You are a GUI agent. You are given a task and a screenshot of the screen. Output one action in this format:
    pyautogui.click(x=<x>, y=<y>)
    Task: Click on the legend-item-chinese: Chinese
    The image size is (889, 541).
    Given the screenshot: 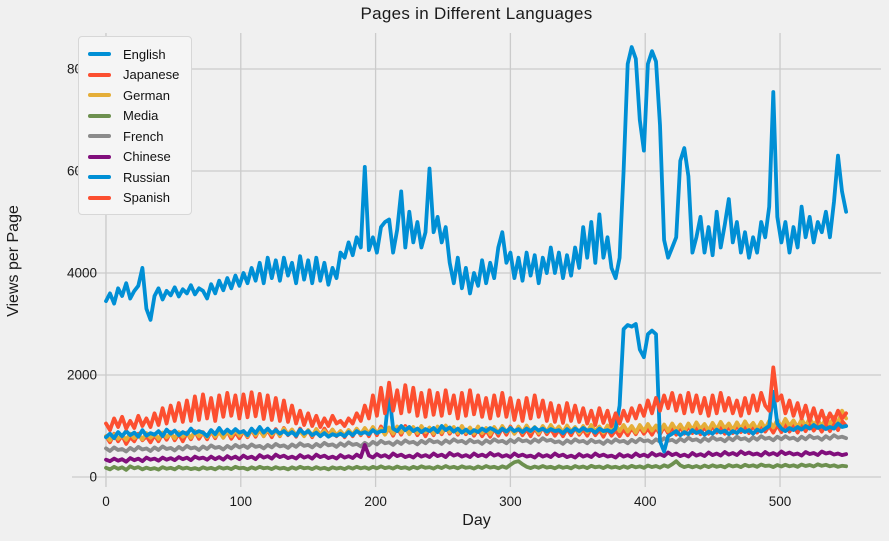 What is the action you would take?
    pyautogui.click(x=134, y=157)
    